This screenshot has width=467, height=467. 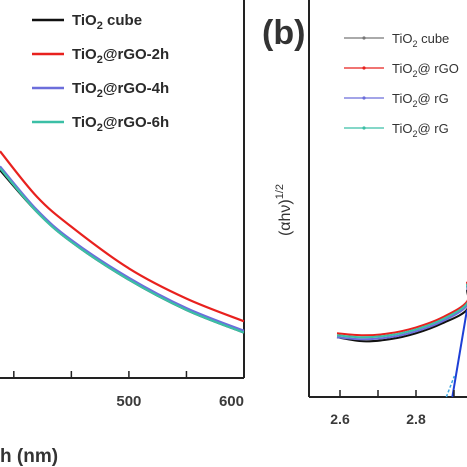 What do you see at coordinates (285, 217) in the screenshot?
I see `panel-b-ylabel-main: (αhν)` at bounding box center [285, 217].